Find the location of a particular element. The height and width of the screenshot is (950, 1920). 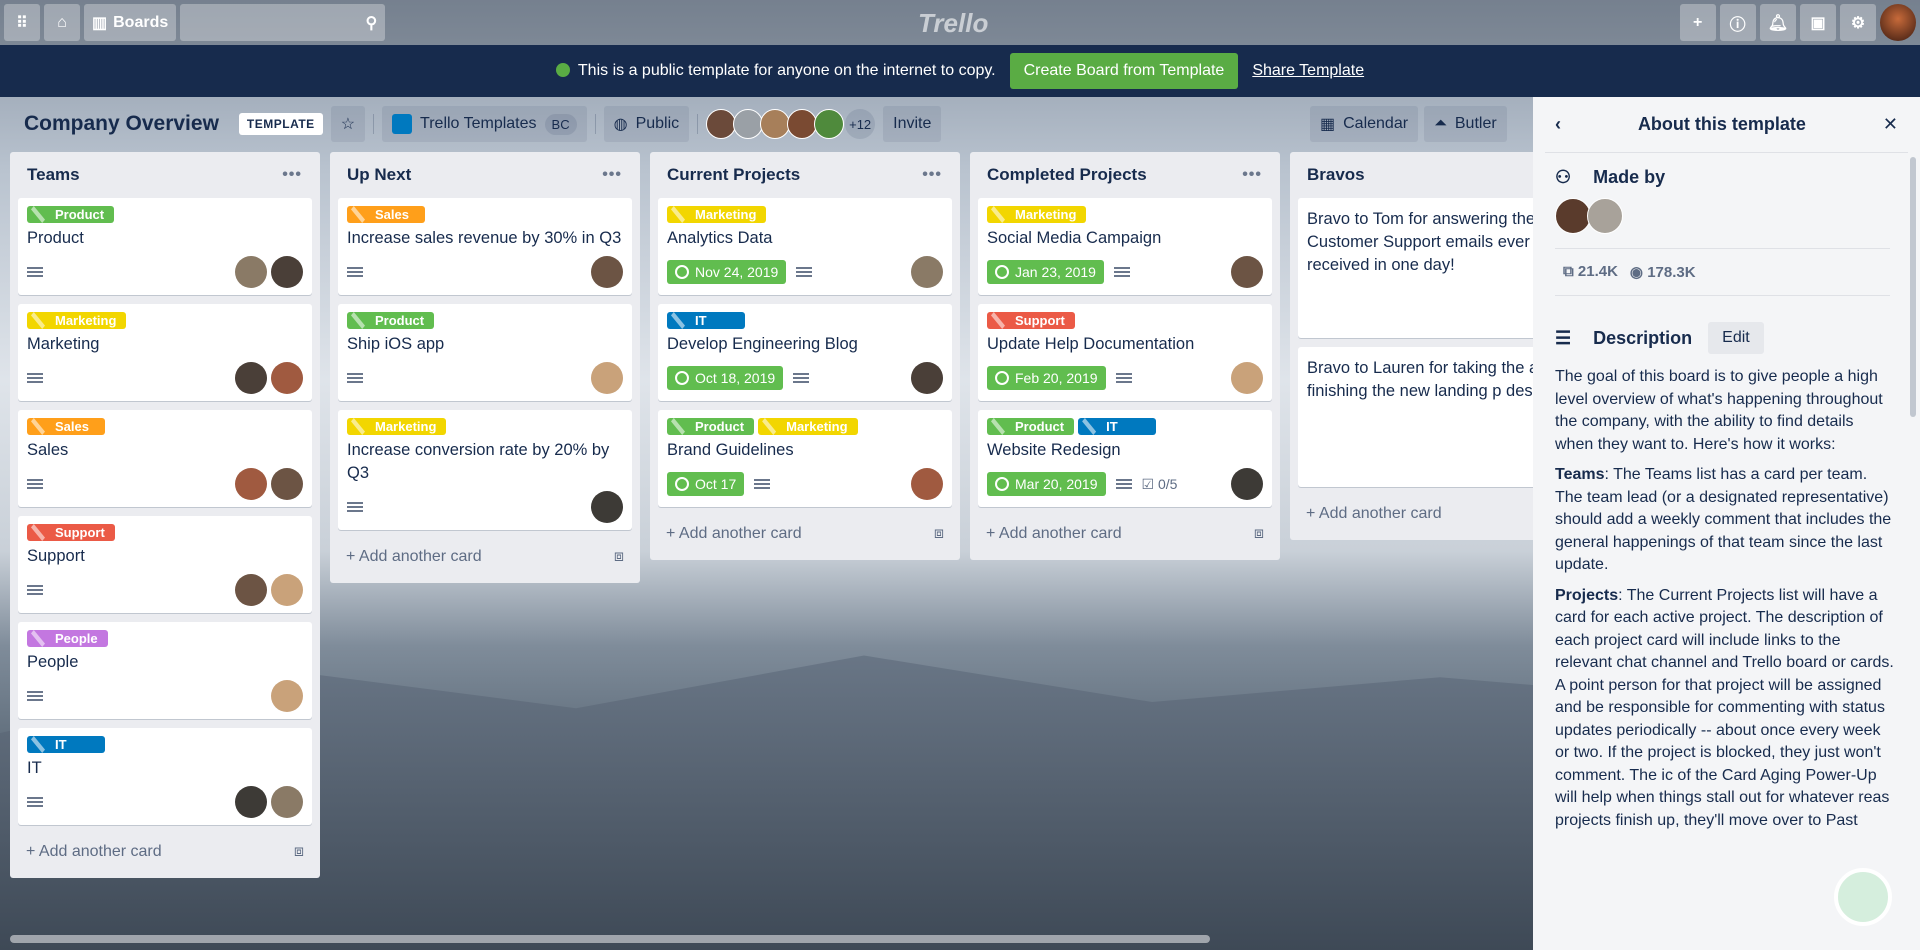

star-button: ☆ is located at coordinates (348, 124).